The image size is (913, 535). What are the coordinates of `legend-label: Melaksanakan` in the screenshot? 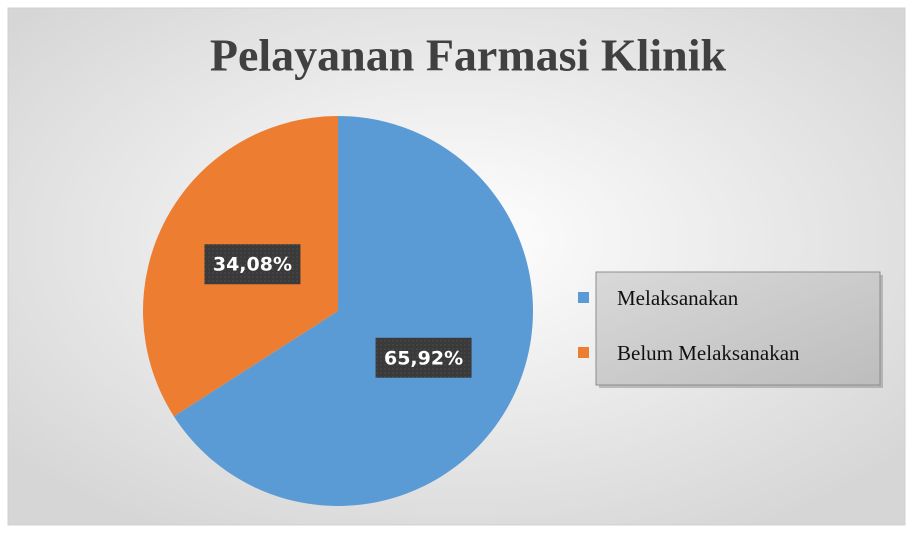 It's located at (678, 298).